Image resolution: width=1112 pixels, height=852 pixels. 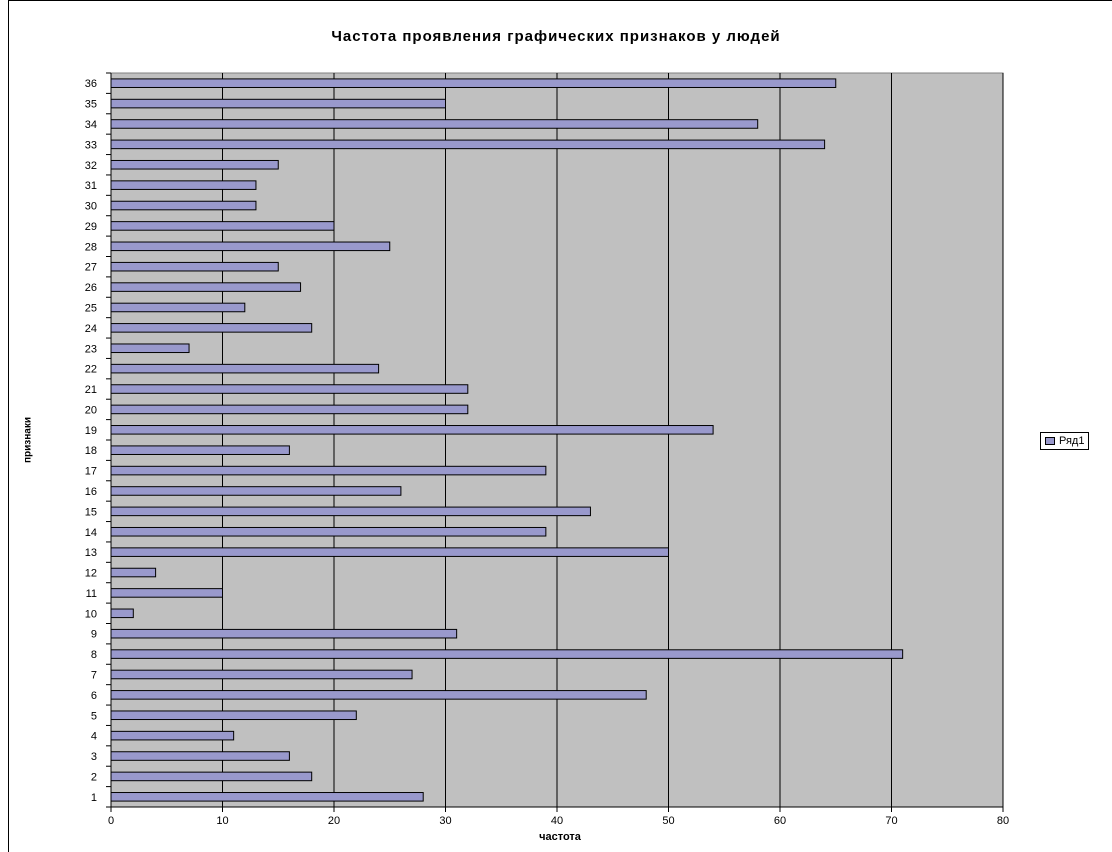 I want to click on y-tick-label: 33, so click(x=91, y=145).